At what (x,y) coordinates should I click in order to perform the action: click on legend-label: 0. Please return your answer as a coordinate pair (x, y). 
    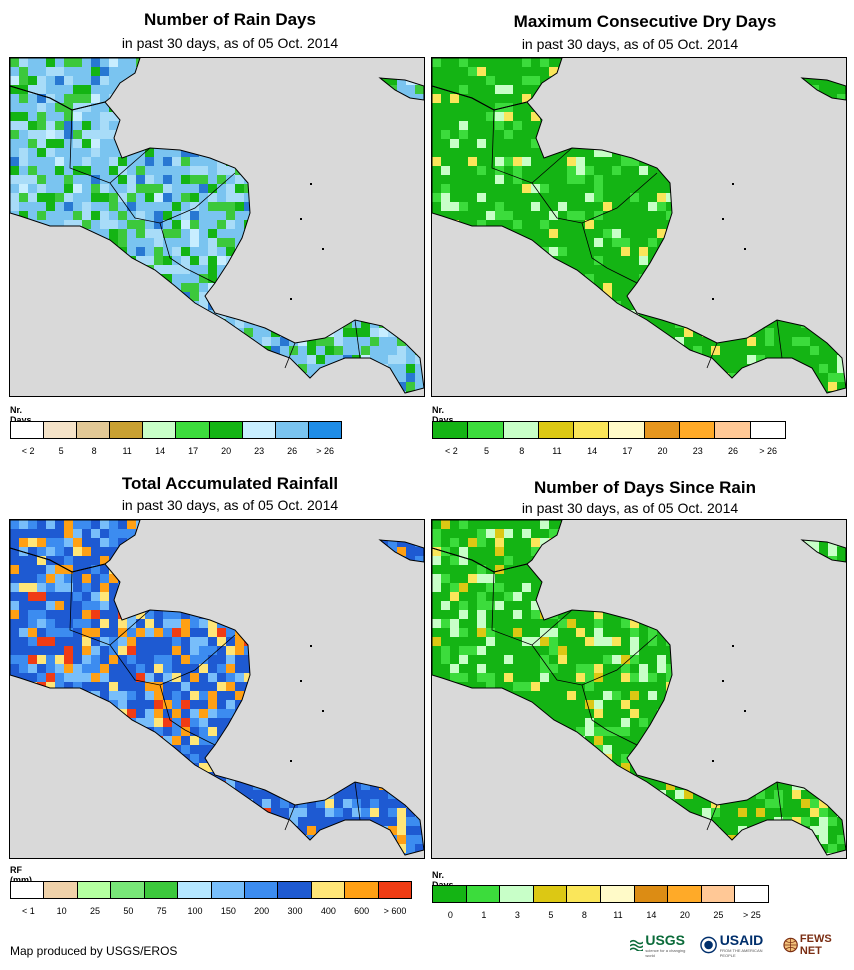
    Looking at the image, I should click on (450, 915).